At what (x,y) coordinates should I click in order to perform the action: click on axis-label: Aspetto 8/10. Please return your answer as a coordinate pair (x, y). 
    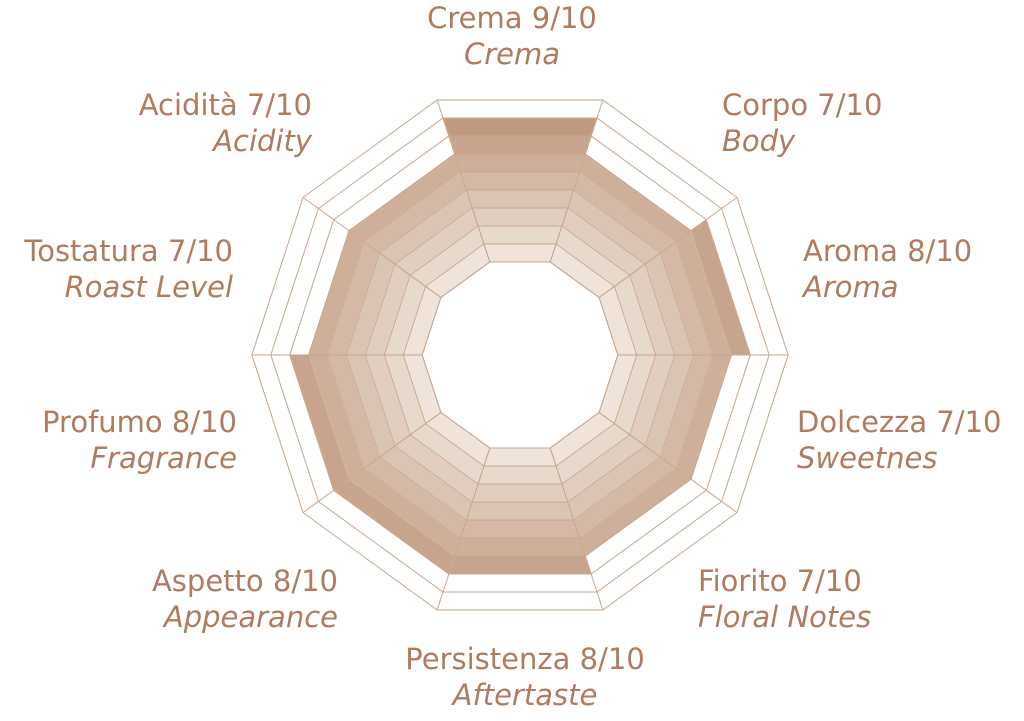
    Looking at the image, I should click on (245, 581).